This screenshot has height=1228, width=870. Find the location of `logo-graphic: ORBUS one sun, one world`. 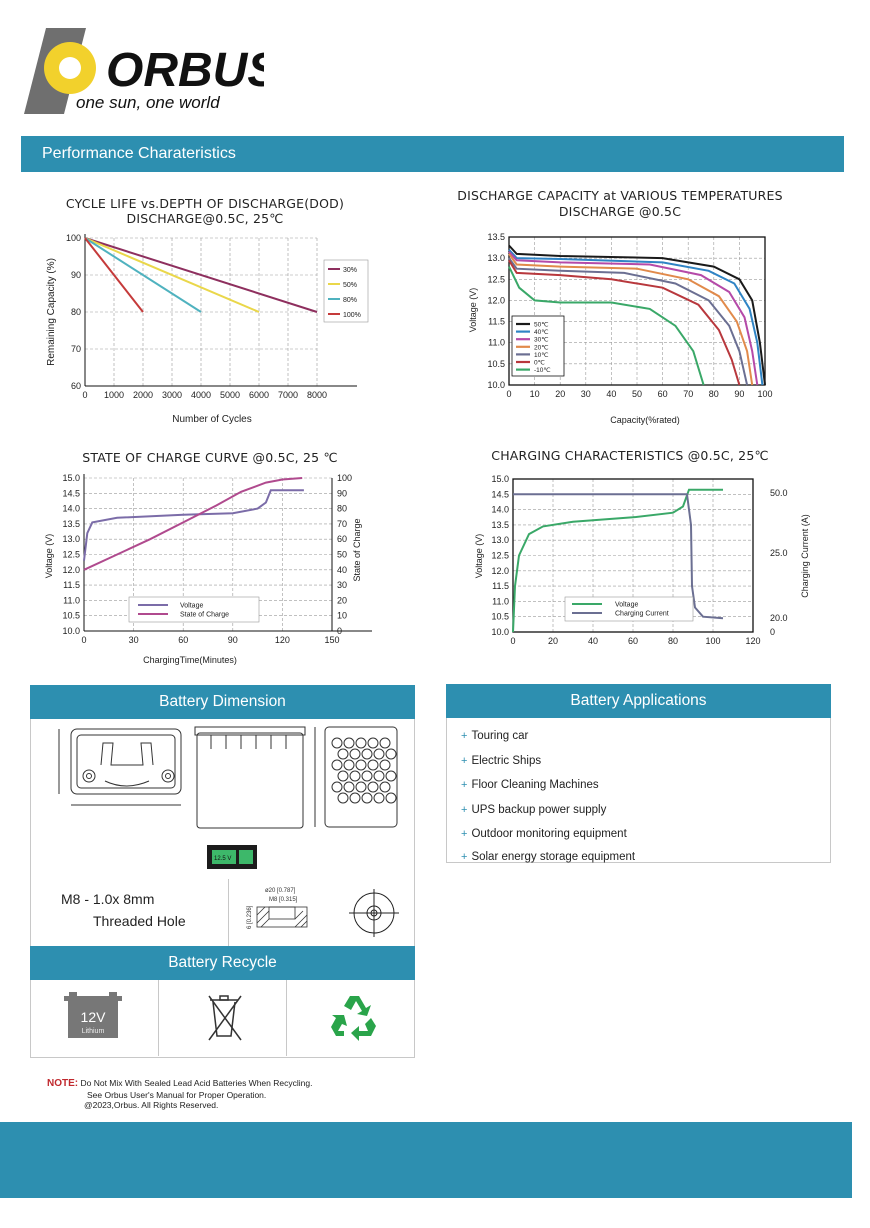

logo-graphic: ORBUS one sun, one world is located at coordinates (151, 71).